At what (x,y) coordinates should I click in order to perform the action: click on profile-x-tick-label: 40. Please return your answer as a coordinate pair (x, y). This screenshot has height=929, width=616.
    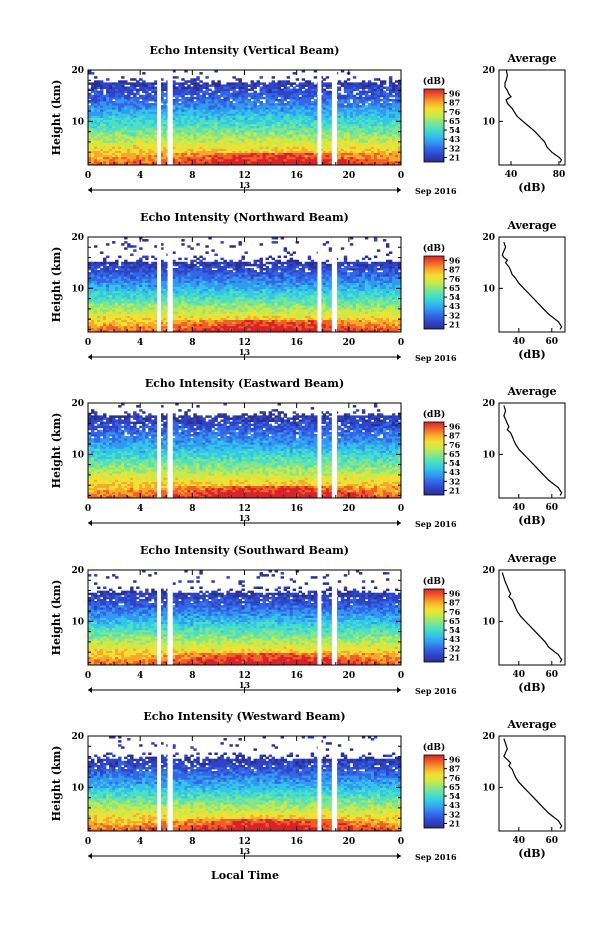
    Looking at the image, I should click on (511, 175).